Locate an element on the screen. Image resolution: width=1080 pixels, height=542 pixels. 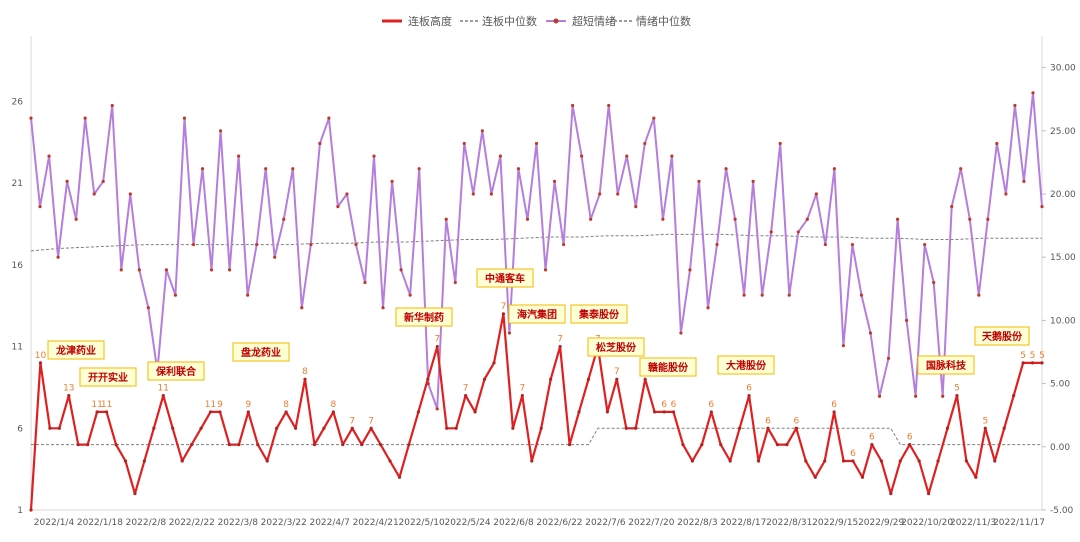
y-right-tick-label: 5.00 is located at coordinates (1060, 385).